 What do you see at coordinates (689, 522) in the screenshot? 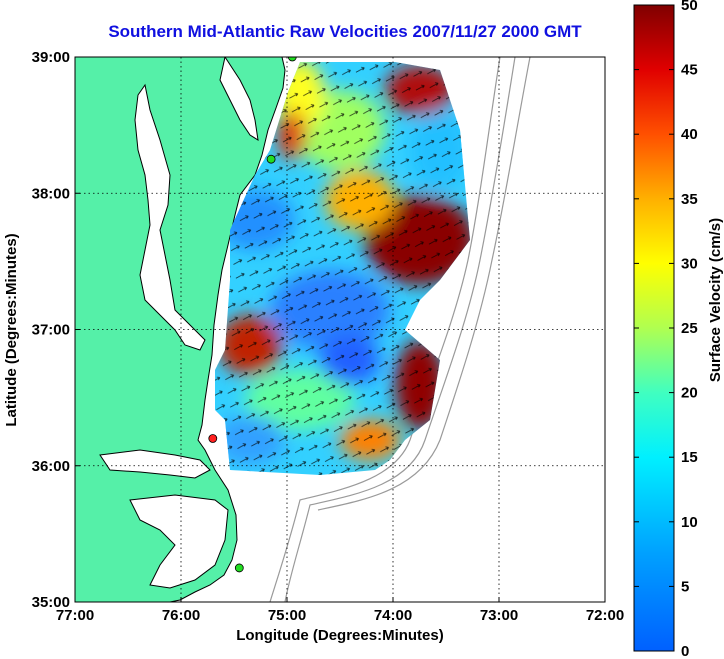
I see `colorbar-tick-label: 10` at bounding box center [689, 522].